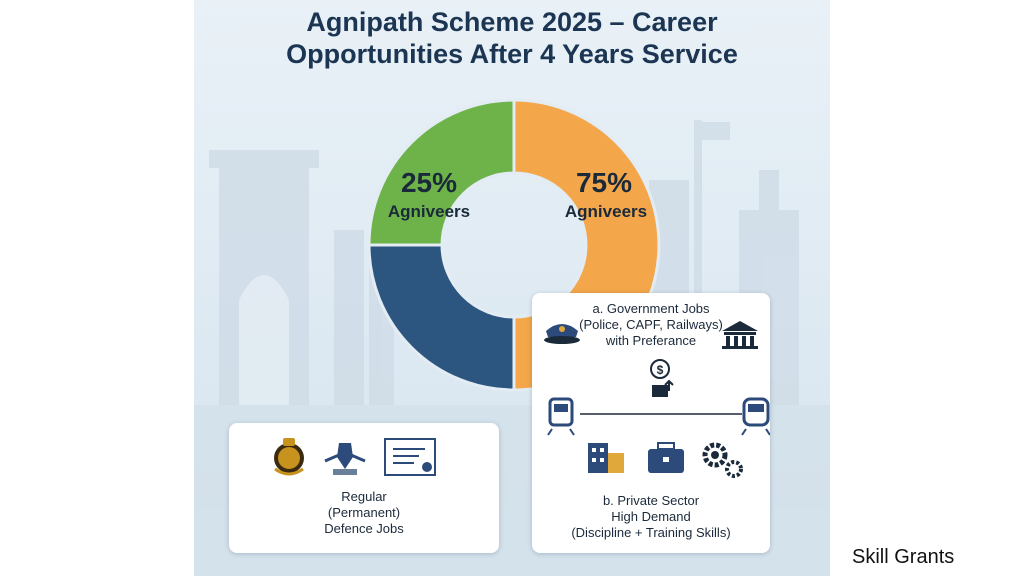 This screenshot has width=1024, height=576. Describe the element at coordinates (740, 335) in the screenshot. I see `government-building-icon` at that location.